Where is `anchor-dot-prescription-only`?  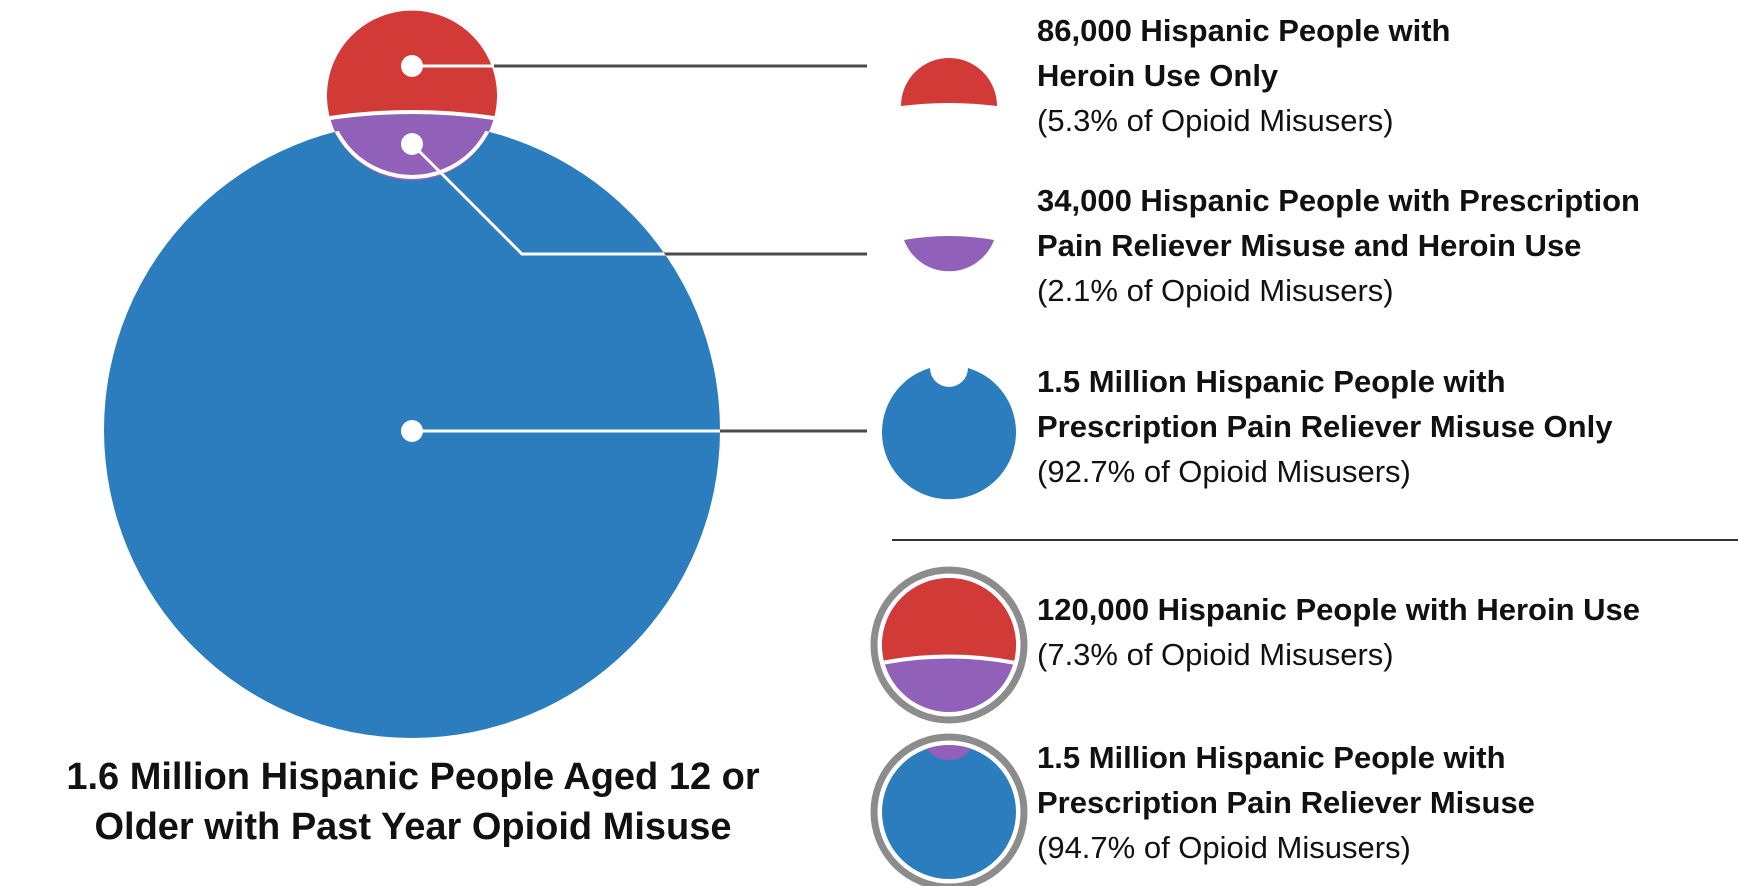 anchor-dot-prescription-only is located at coordinates (412, 431).